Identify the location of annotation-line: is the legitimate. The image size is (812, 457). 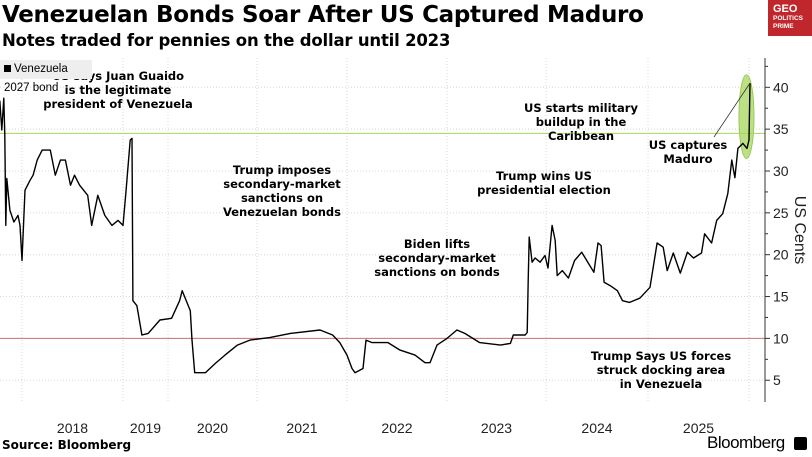
(118, 90).